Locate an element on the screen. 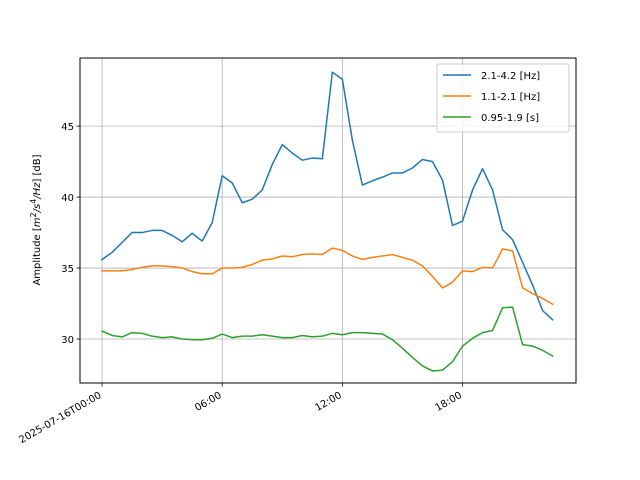  legend: 2.1-4.2 [Hz] 1.1-2.1 [Hz] 0.95-1.9 [s] is located at coordinates (503, 98).